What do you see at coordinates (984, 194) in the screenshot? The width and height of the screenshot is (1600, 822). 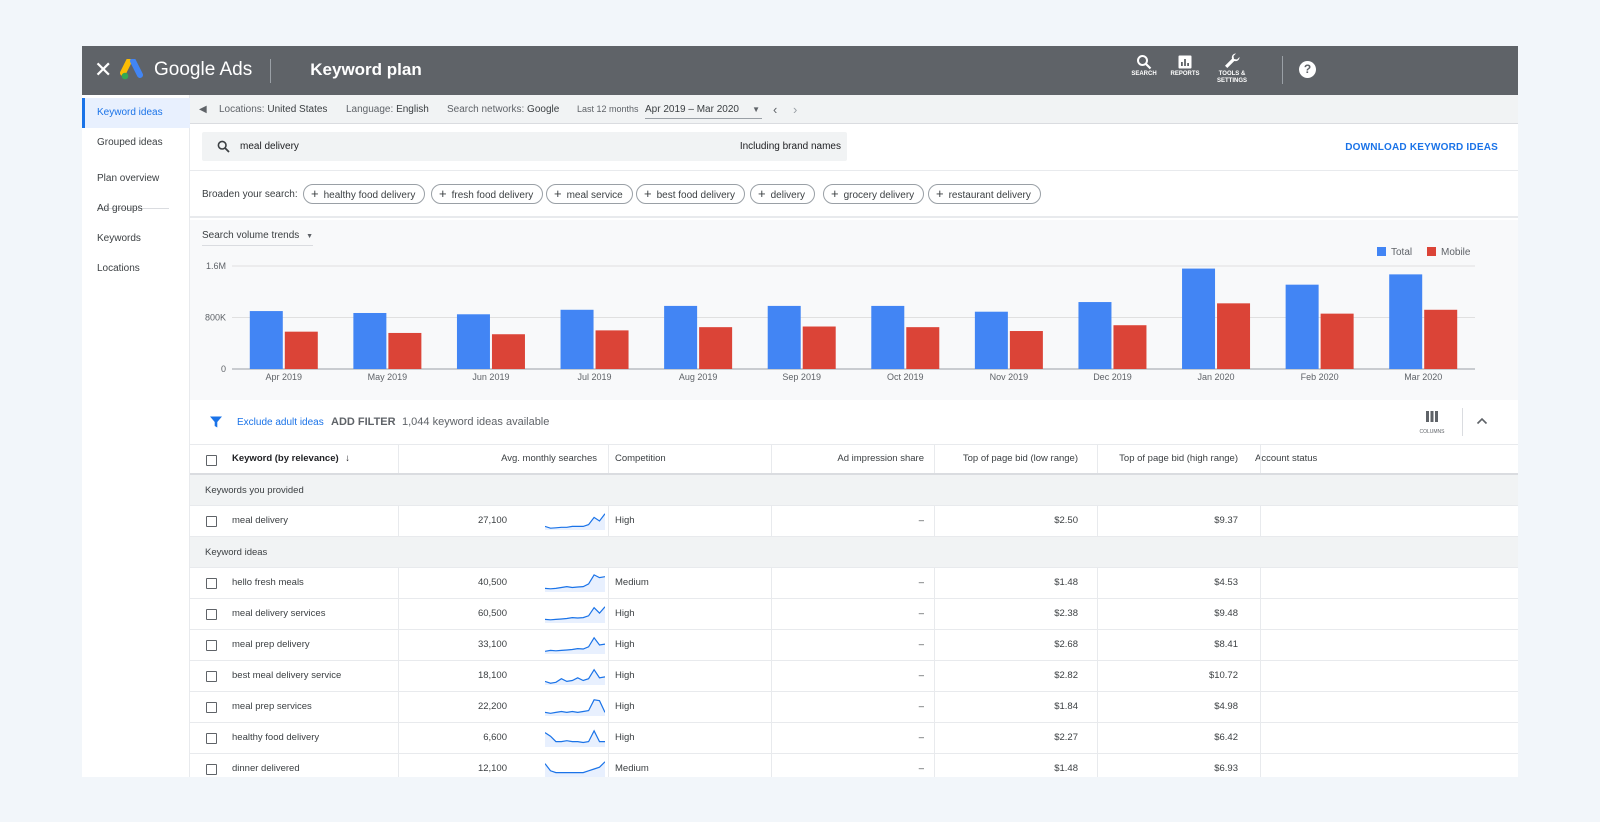 I see `broaden-chip: + restaurant delivery` at bounding box center [984, 194].